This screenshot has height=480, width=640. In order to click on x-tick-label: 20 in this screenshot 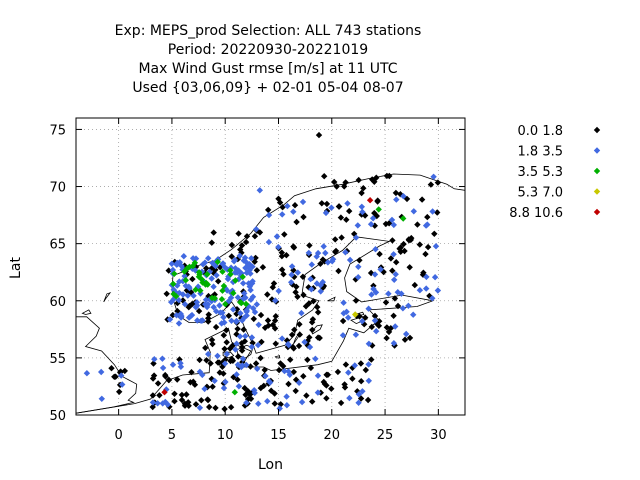, I will do `click(332, 435)`.